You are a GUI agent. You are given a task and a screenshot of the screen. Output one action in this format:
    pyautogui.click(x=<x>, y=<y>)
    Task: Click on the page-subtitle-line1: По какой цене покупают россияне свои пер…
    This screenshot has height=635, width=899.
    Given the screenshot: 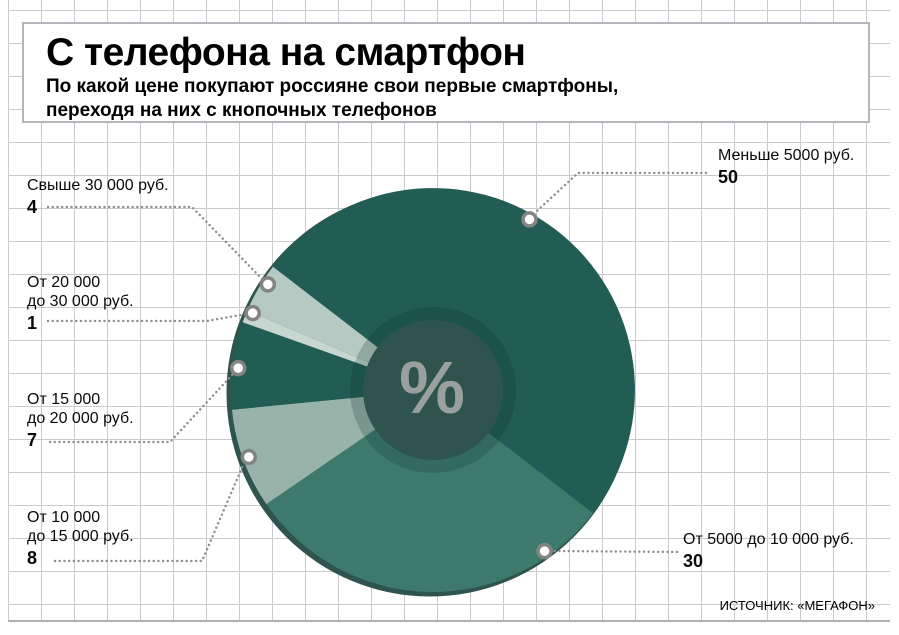 What is the action you would take?
    pyautogui.click(x=332, y=86)
    